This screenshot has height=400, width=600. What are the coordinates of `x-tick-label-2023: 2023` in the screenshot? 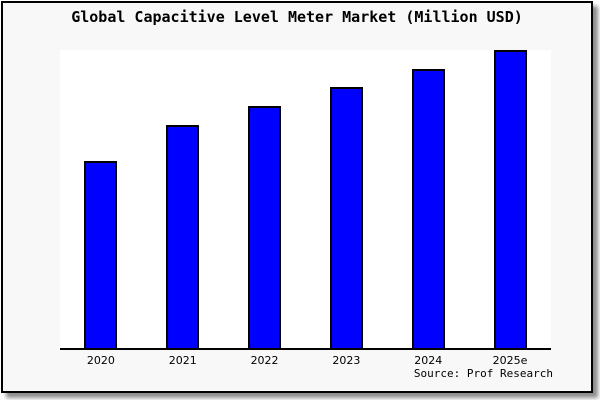 It's located at (346, 360).